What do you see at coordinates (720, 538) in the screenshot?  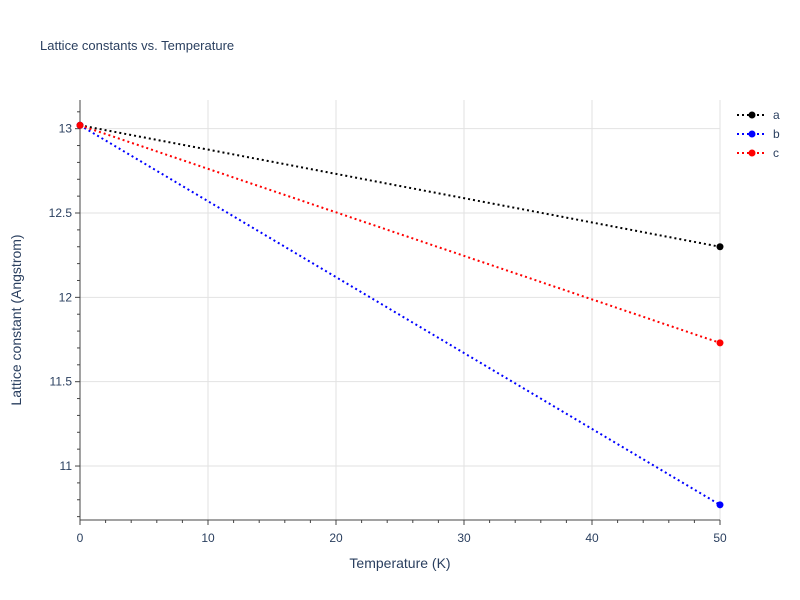 I see `x-tick-label: 50` at bounding box center [720, 538].